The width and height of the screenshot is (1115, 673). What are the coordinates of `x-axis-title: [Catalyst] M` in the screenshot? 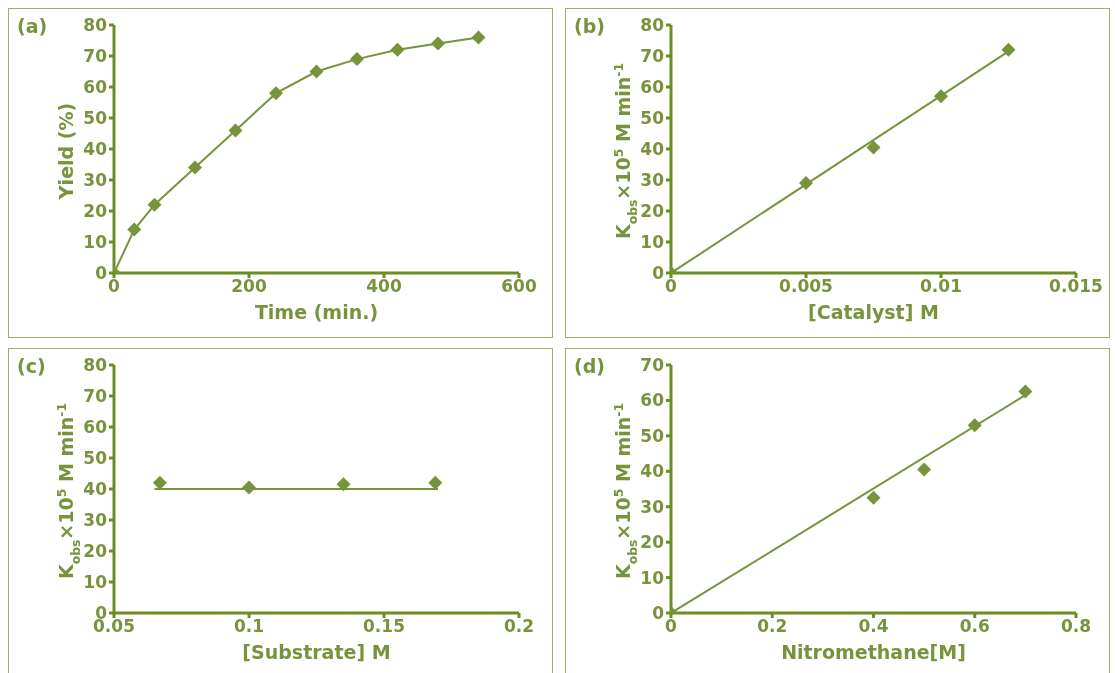 It's located at (873, 312).